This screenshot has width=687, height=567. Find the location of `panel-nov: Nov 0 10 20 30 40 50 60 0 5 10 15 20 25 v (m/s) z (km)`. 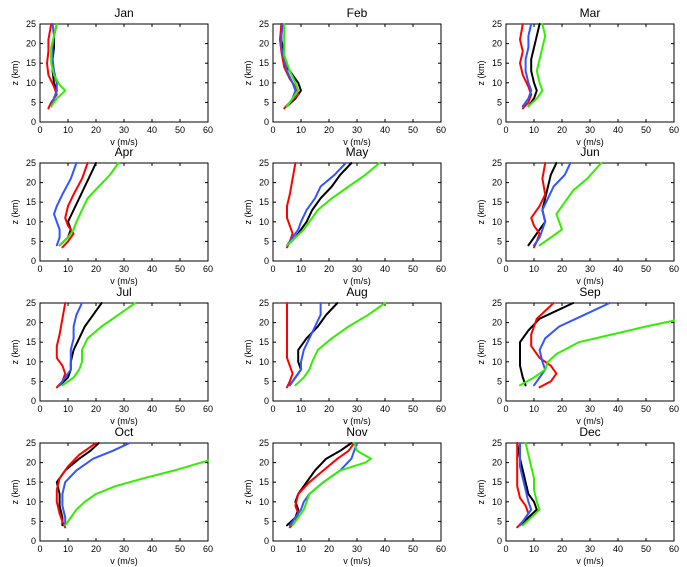

panel-nov: Nov 0 10 20 30 40 50 60 0 5 10 15 20 25 v (m/s) z (km) is located at coordinates (344, 495).